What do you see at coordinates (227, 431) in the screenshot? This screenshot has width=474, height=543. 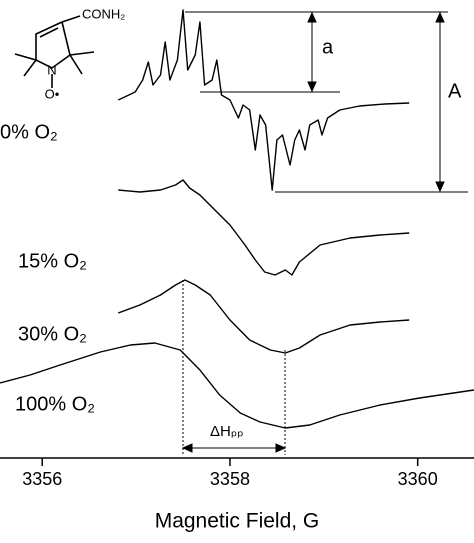 I see `annotation: ΔHₚₚ` at bounding box center [227, 431].